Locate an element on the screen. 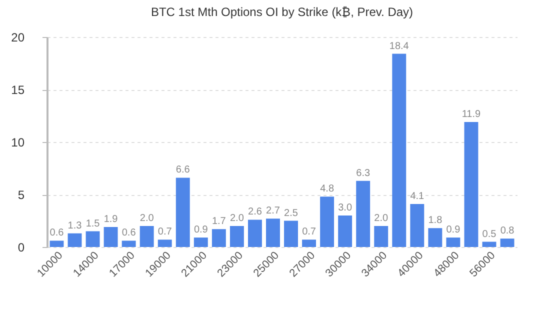 This screenshot has height=310, width=554. data-label: 1.3 is located at coordinates (75, 226).